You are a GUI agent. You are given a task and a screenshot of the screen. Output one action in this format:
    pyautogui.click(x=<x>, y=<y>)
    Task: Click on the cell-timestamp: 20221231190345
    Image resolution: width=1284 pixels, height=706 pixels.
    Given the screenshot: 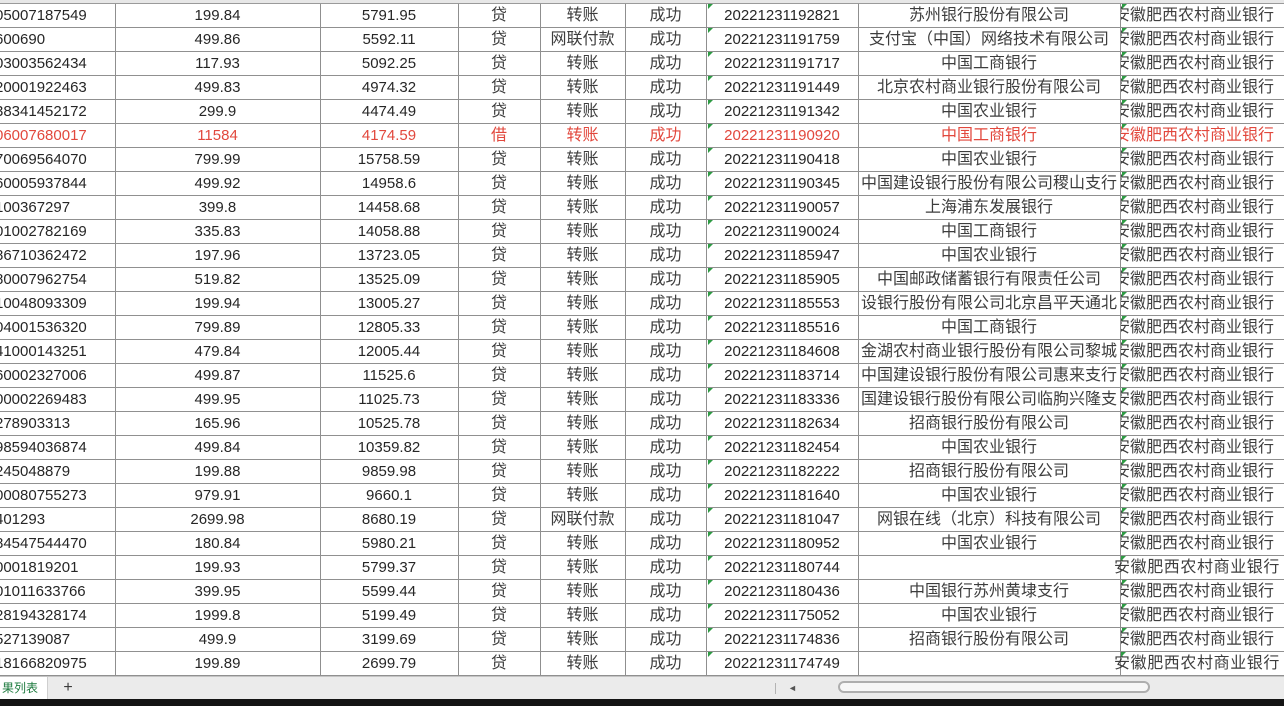 What is the action you would take?
    pyautogui.click(x=782, y=183)
    